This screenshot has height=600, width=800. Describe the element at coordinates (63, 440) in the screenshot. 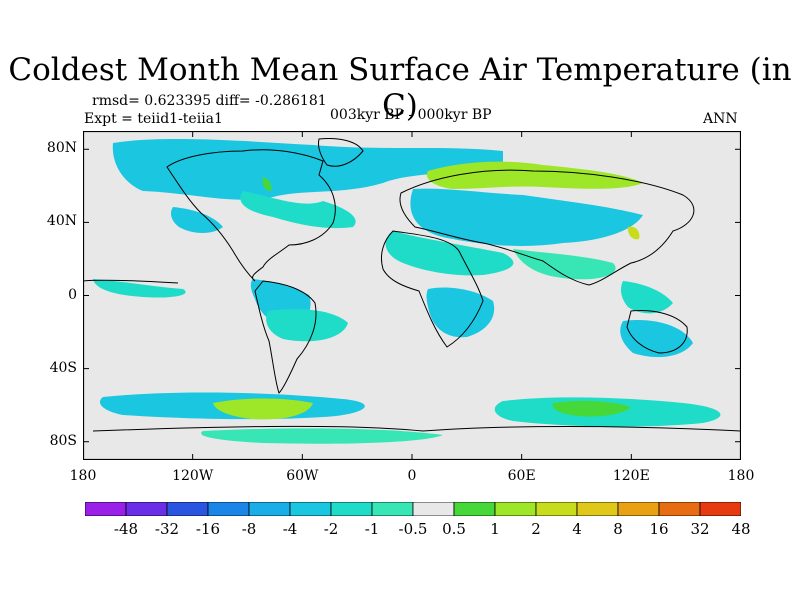

I see `lat-tick-label: 80S` at that location.